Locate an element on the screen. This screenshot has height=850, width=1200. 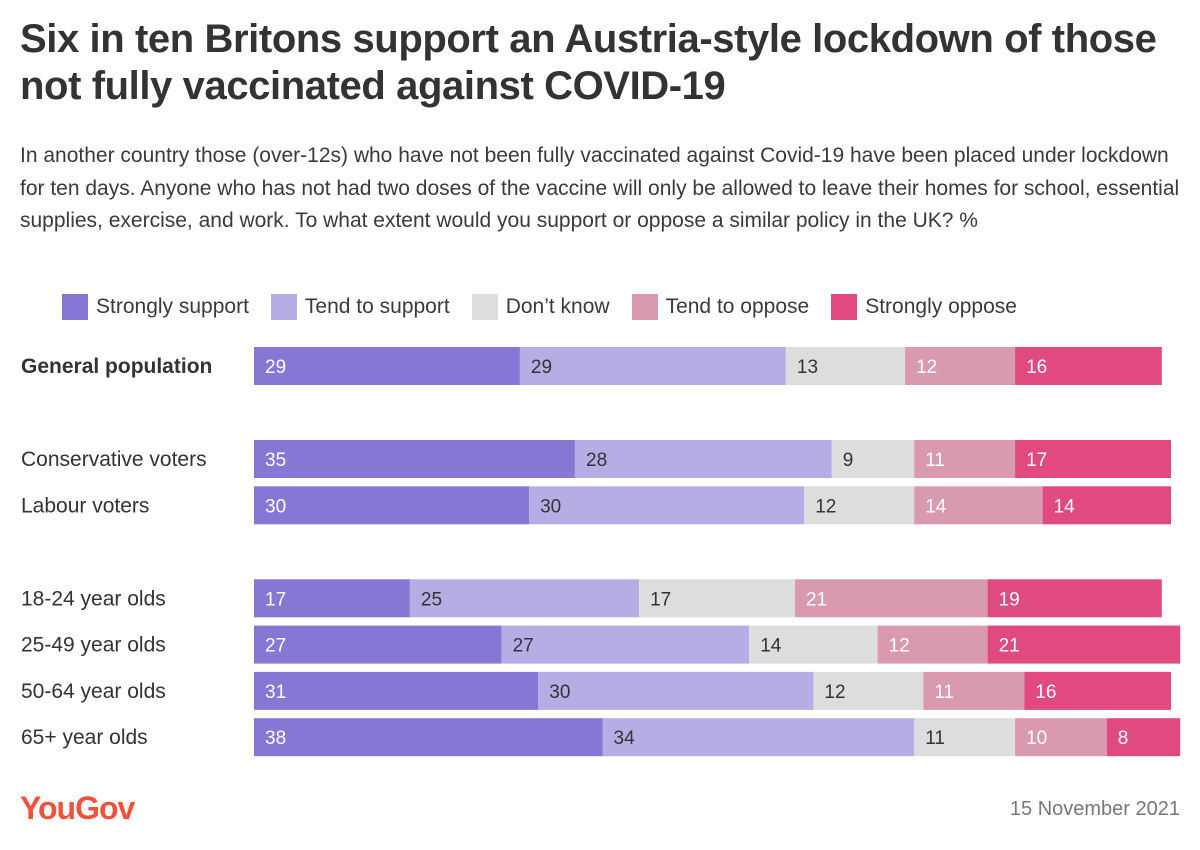
row-label: 18-24 year olds is located at coordinates (93, 598).